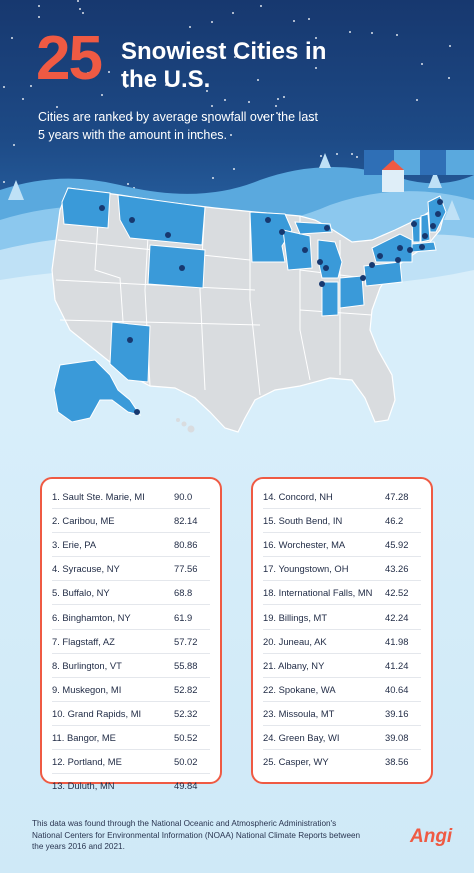 This screenshot has height=873, width=474. What do you see at coordinates (131, 521) in the screenshot?
I see `table-row: 2. Caribou, ME 82.14` at bounding box center [131, 521].